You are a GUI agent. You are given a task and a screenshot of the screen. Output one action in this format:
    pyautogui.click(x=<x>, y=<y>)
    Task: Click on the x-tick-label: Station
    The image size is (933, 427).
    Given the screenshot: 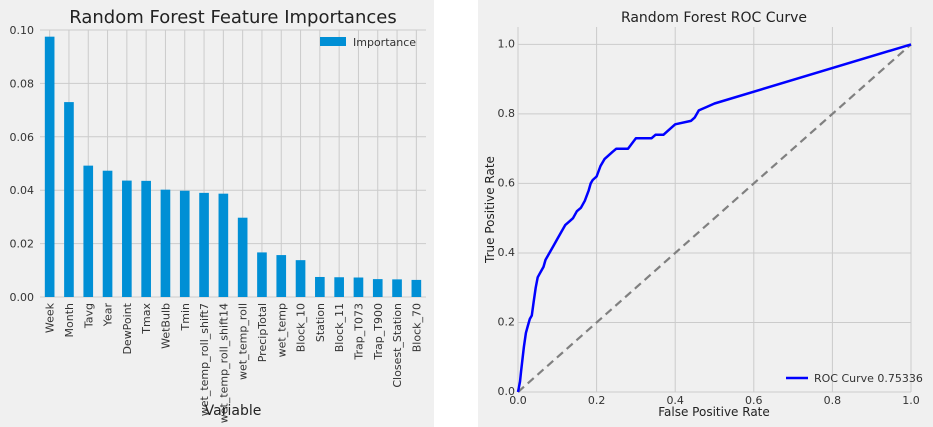 What is the action you would take?
    pyautogui.click(x=320, y=322)
    